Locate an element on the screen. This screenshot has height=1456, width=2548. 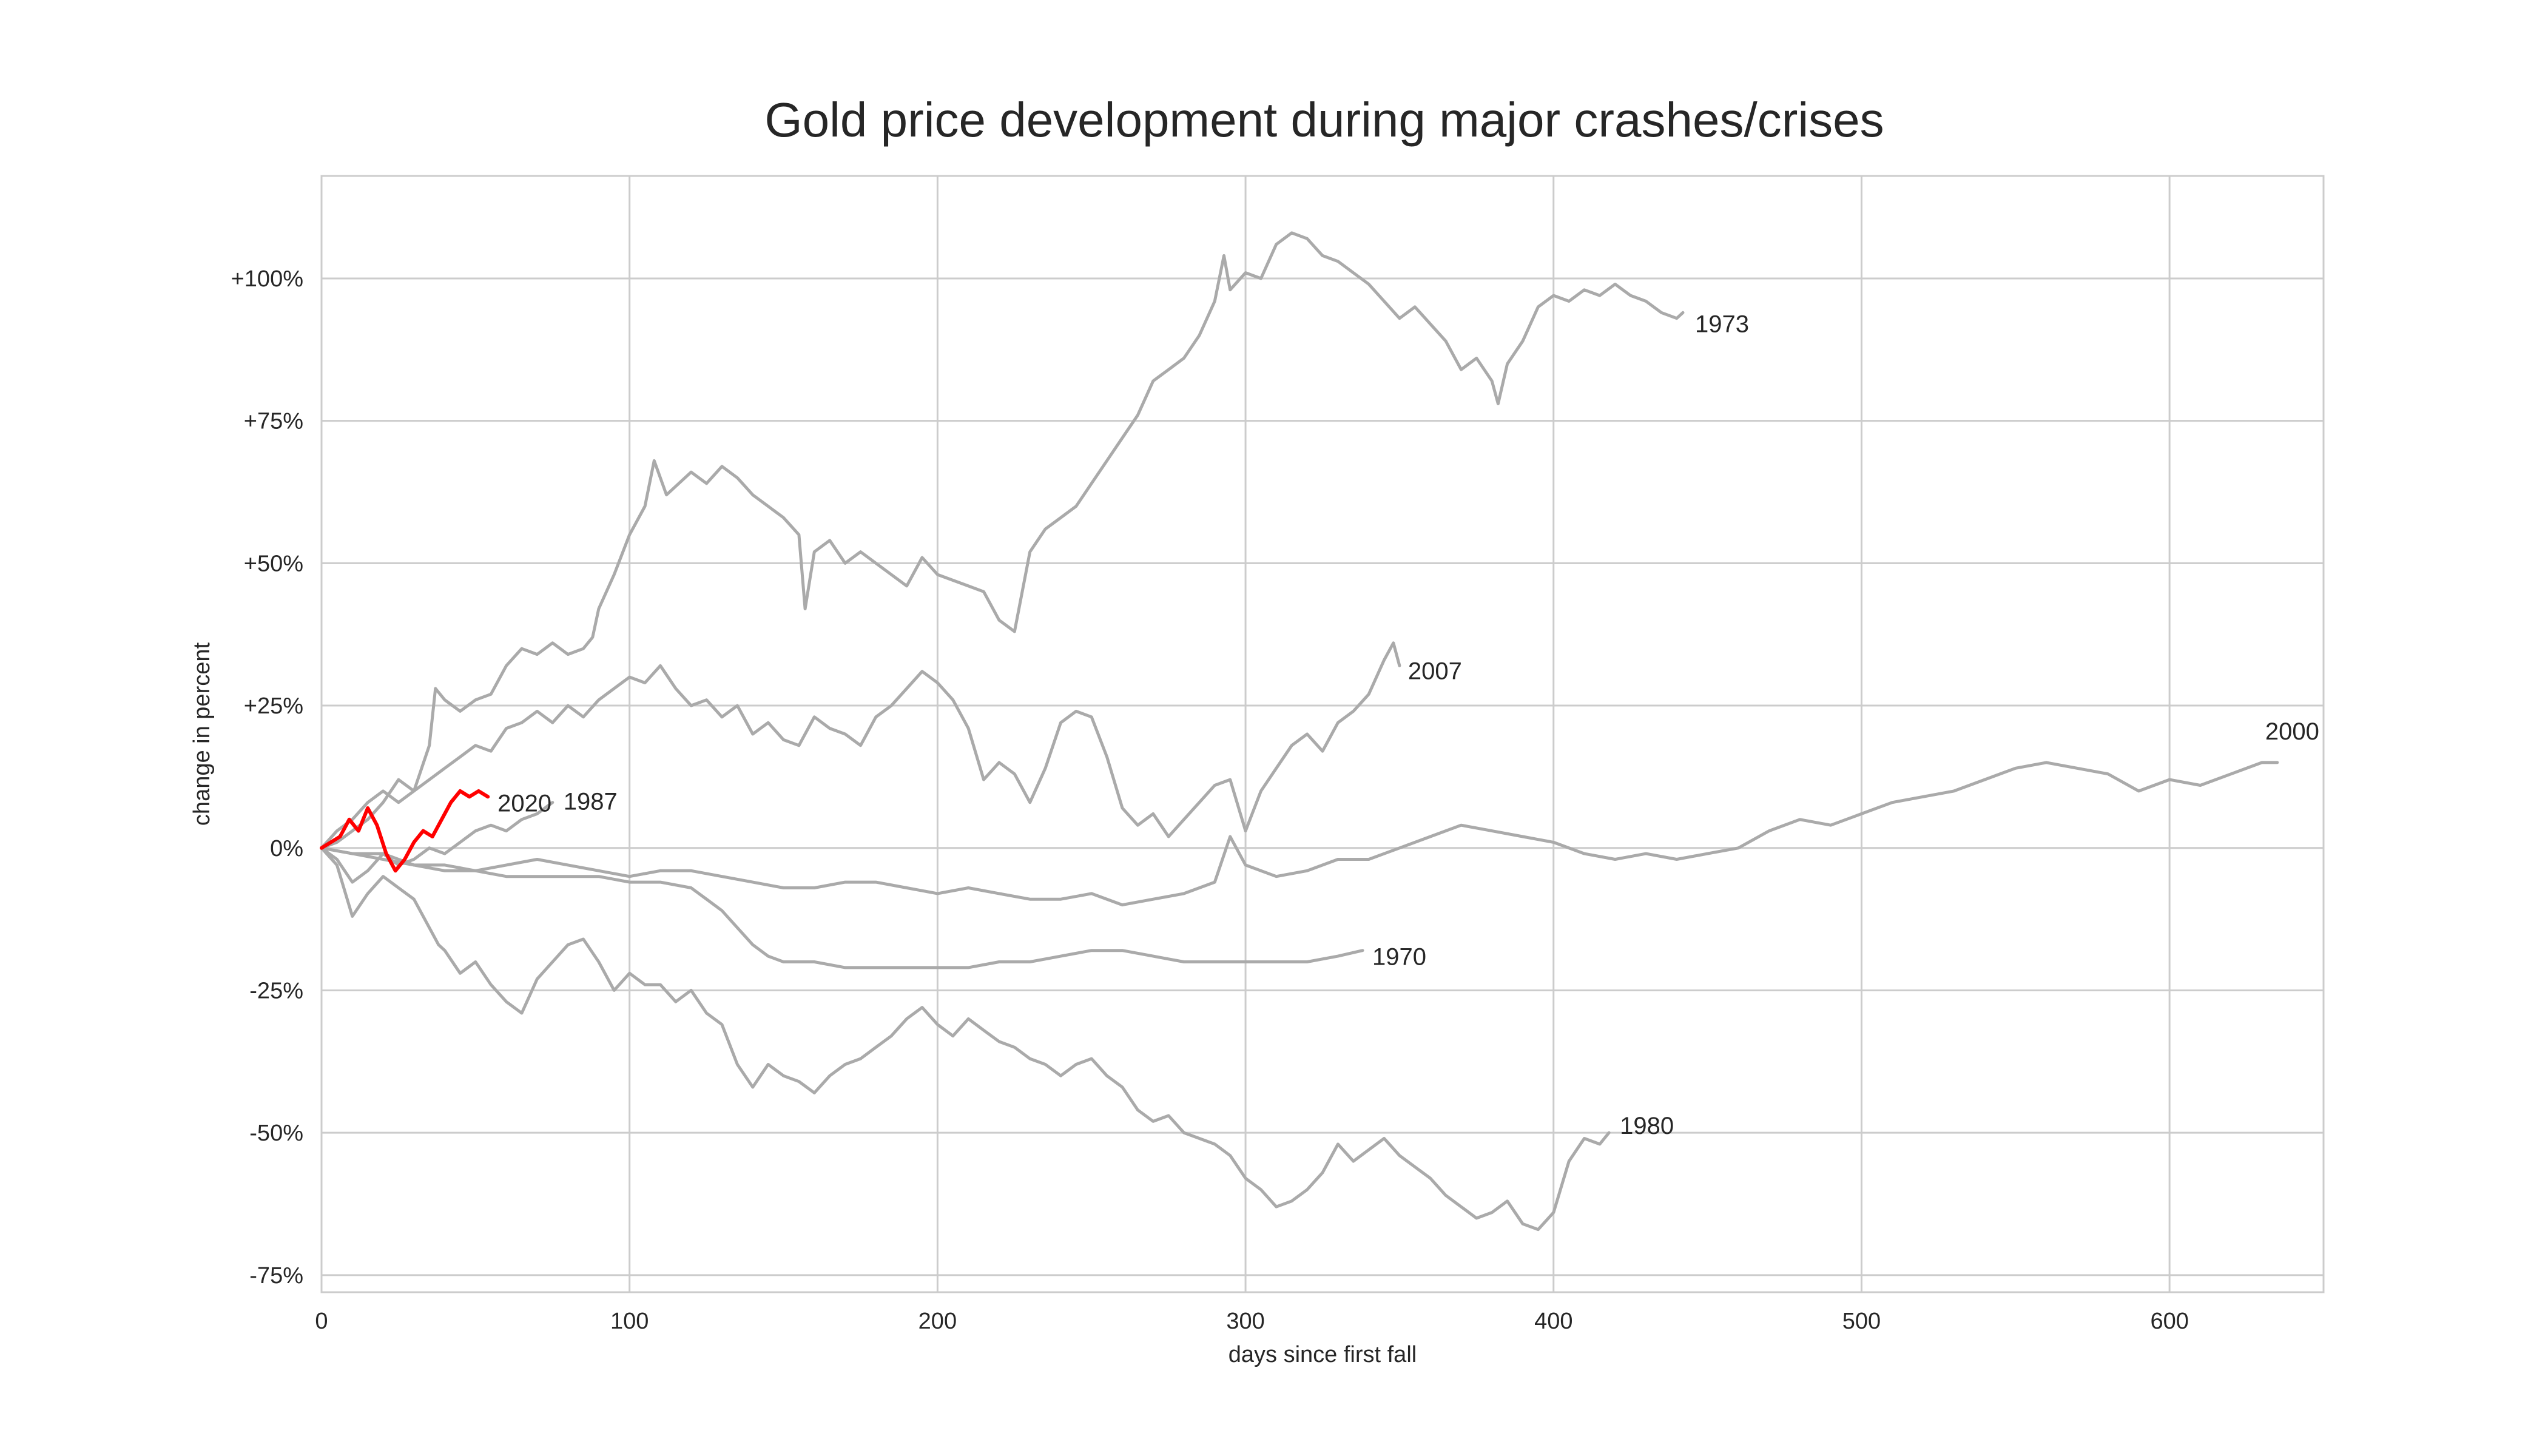
x-axis-title: days since first fall is located at coordinates (1322, 1354).